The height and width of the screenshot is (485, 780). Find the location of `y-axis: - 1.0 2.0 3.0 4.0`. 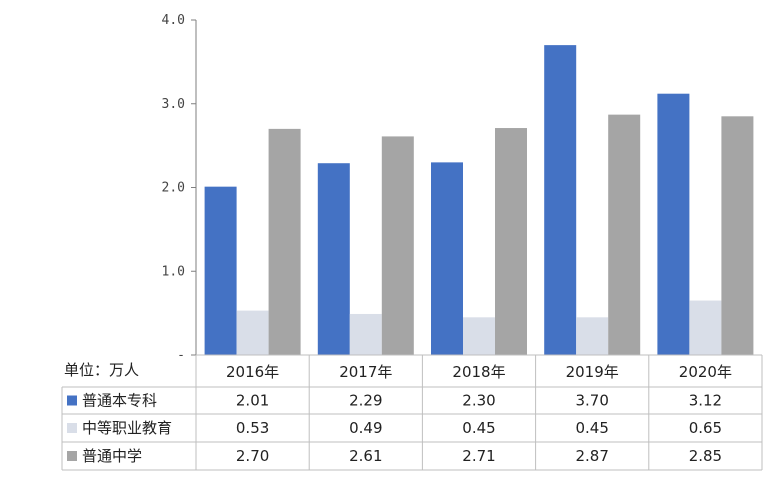

y-axis: - 1.0 2.0 3.0 4.0 is located at coordinates (179, 188).